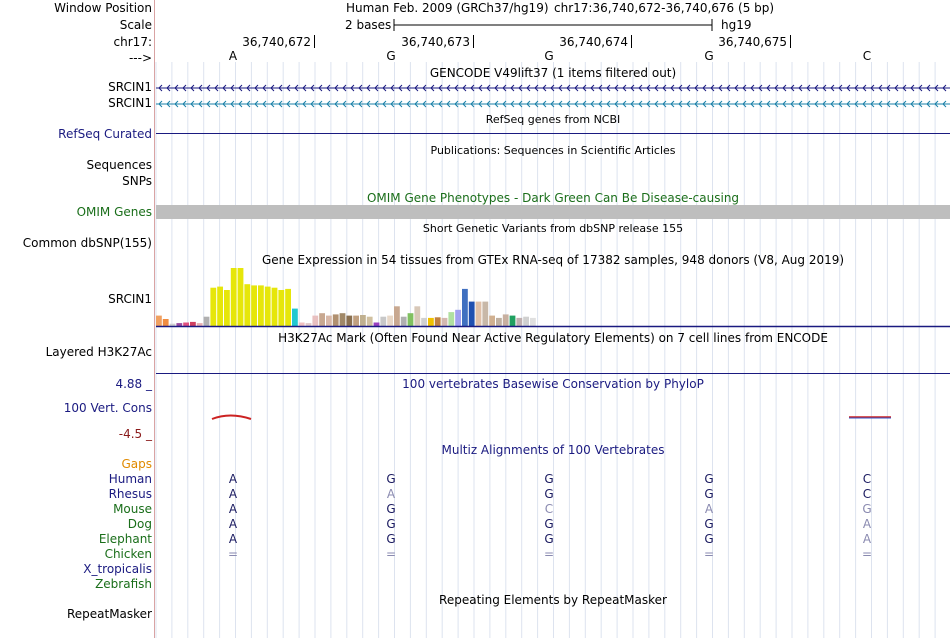  Describe the element at coordinates (553, 298) in the screenshot. I see `gtex-expression-chart` at that location.